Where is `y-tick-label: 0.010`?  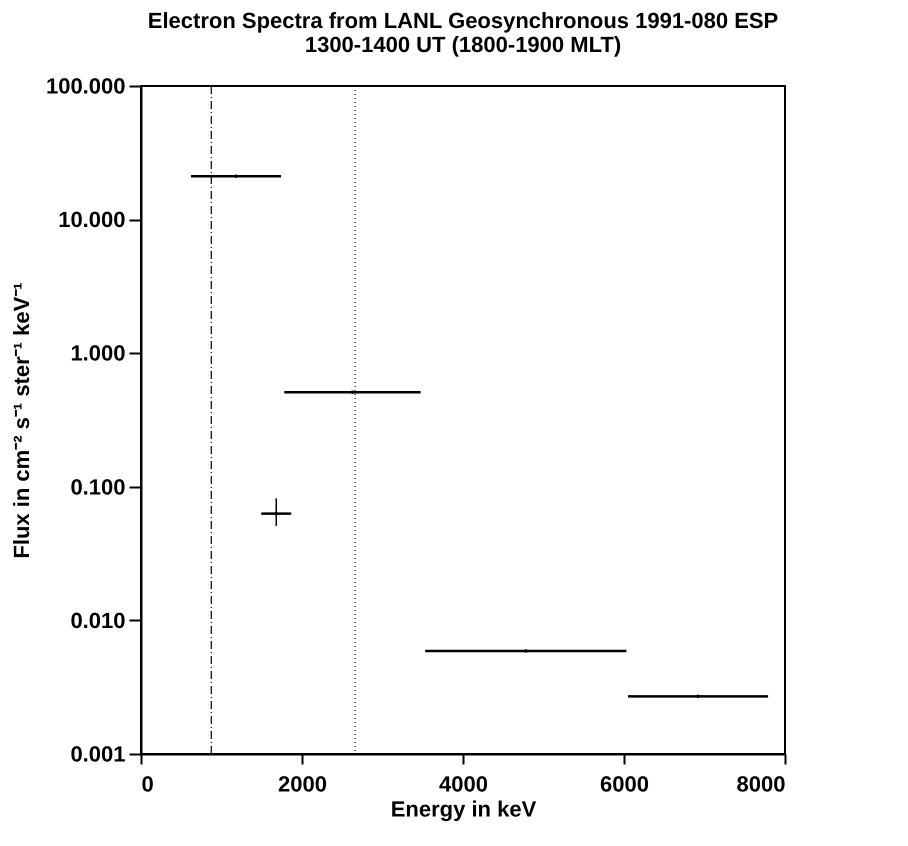 y-tick-label: 0.010 is located at coordinates (98, 620).